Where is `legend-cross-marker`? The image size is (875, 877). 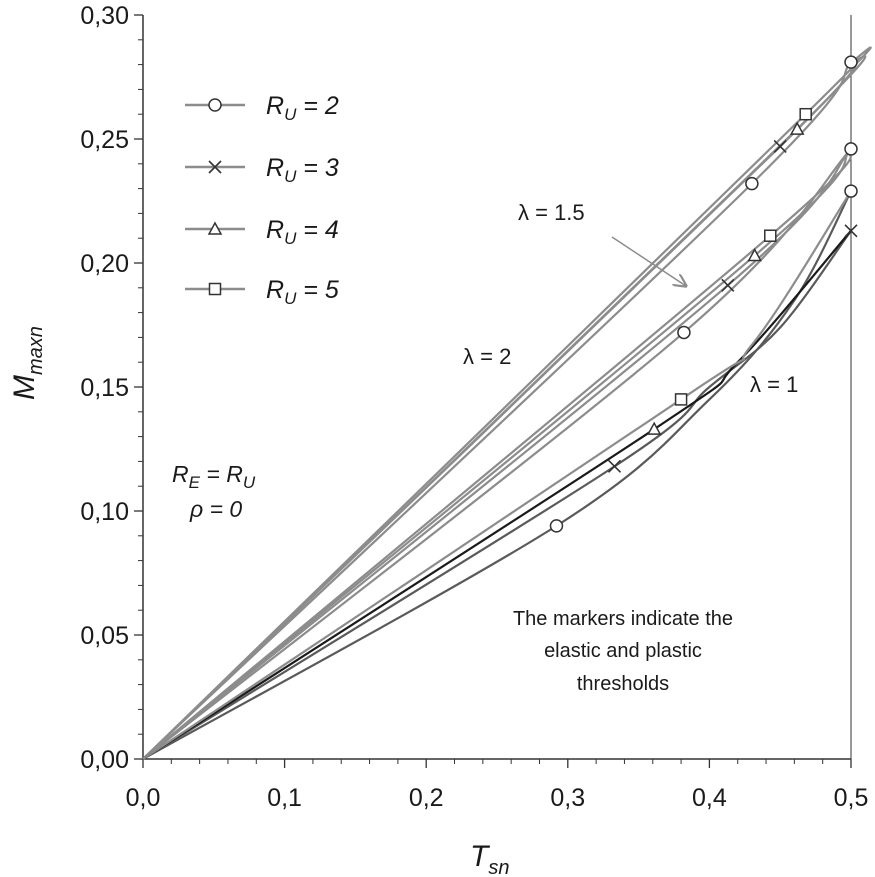 legend-cross-marker is located at coordinates (215, 167).